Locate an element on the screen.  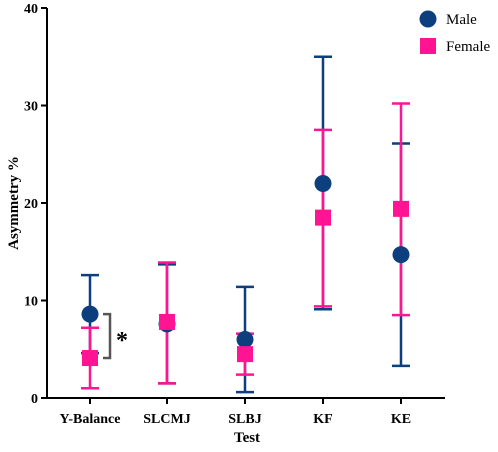
y-tick-label: 10 is located at coordinates (31, 302).